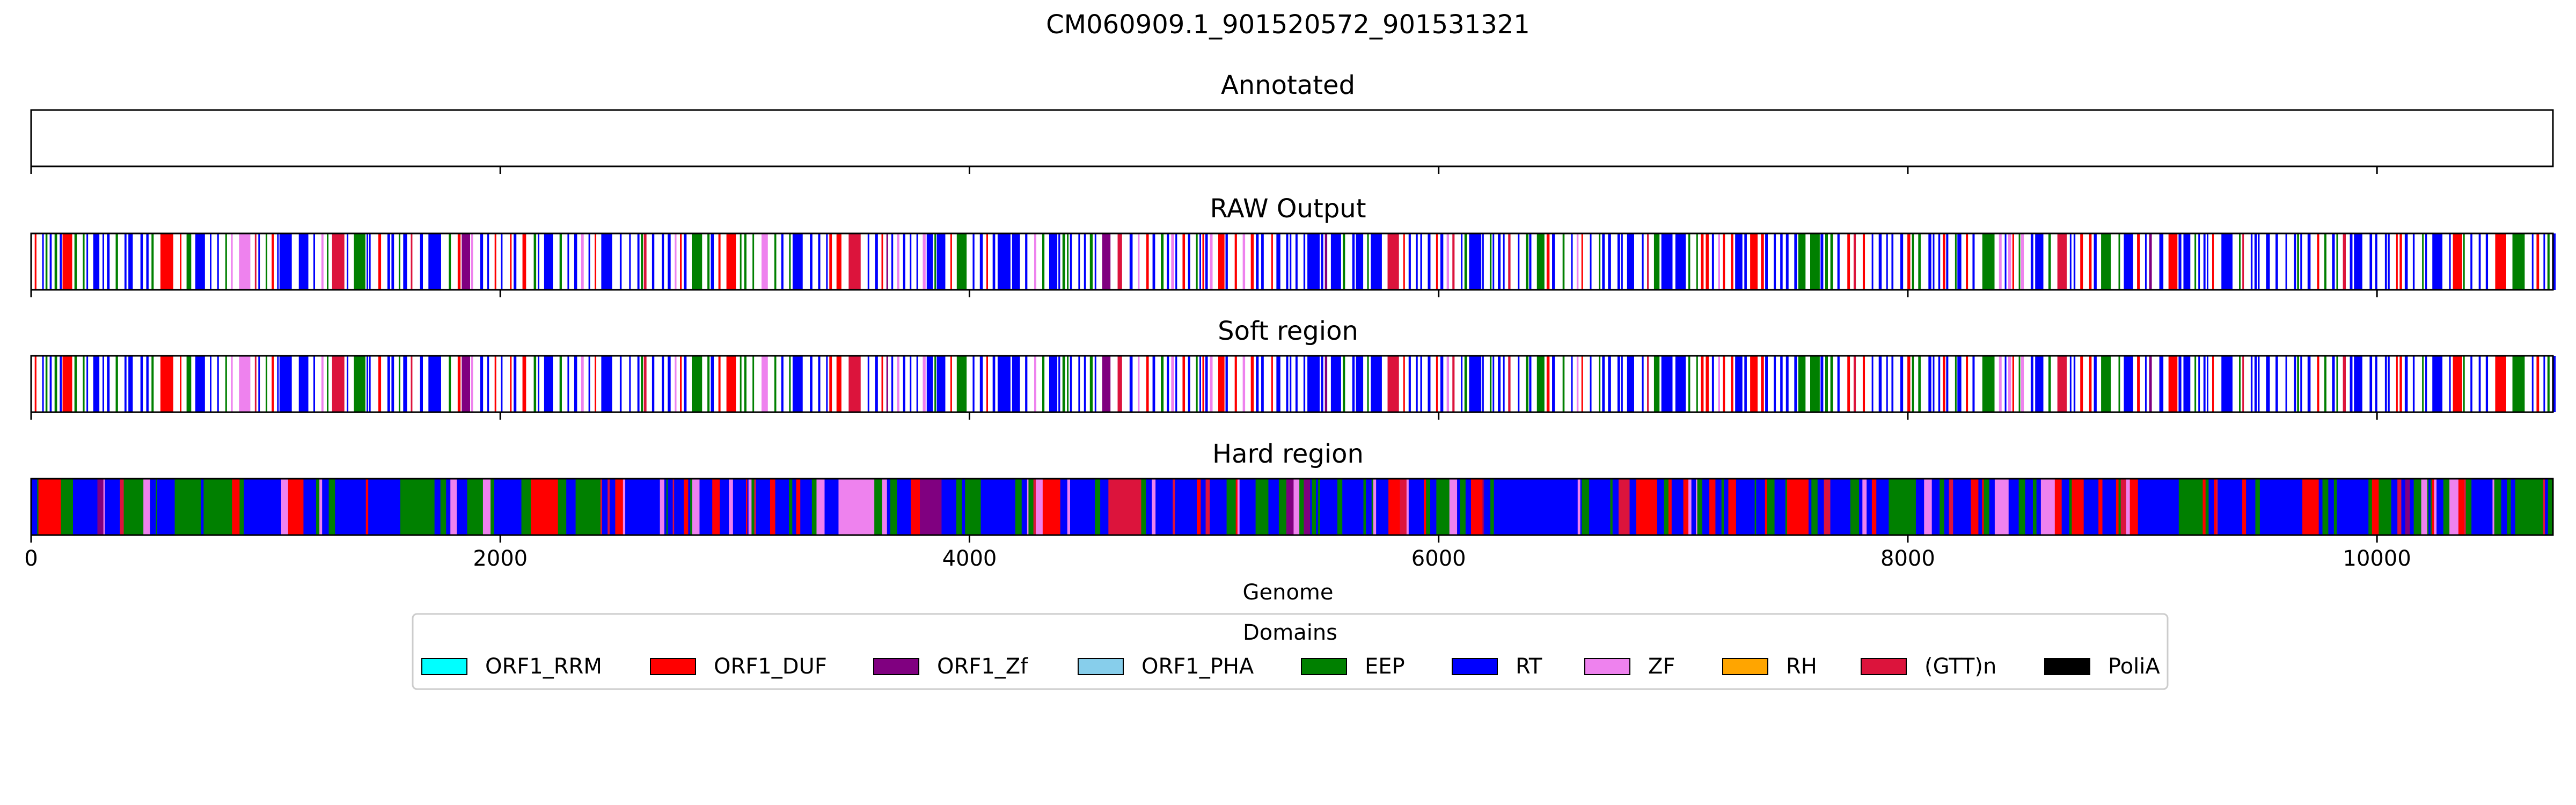 The height and width of the screenshot is (805, 2576). Describe the element at coordinates (1197, 666) in the screenshot. I see `legend-label: ORF1_PHA` at that location.